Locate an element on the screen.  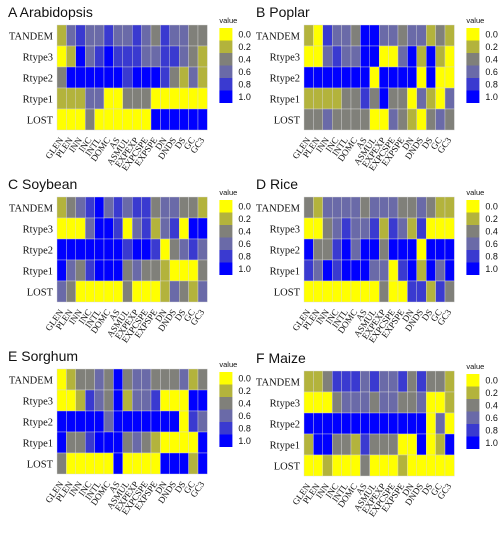
row-label: LOST is located at coordinates (40, 465).